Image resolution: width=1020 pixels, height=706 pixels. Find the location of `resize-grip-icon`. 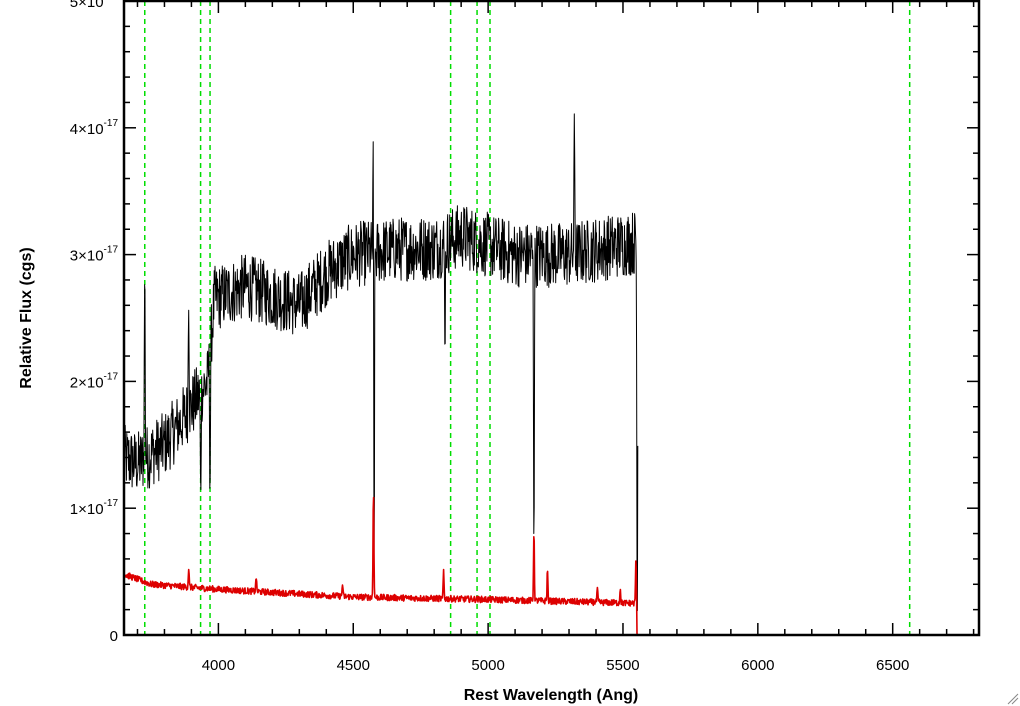

resize-grip-icon is located at coordinates (1013, 699).